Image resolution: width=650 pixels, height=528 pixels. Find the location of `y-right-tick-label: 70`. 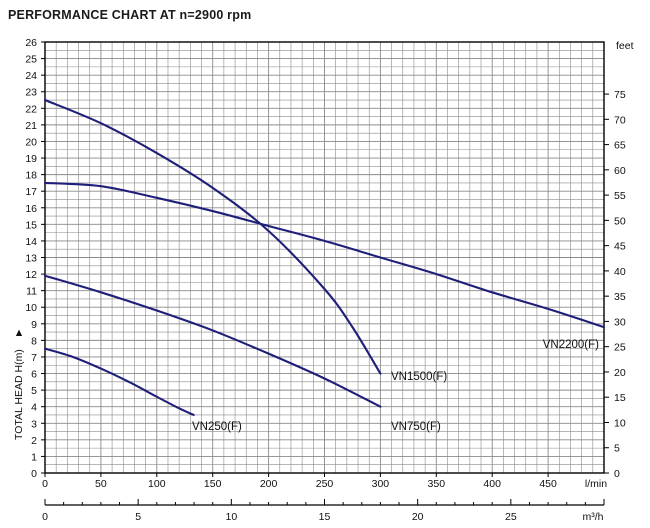

y-right-tick-label: 70 is located at coordinates (620, 120).